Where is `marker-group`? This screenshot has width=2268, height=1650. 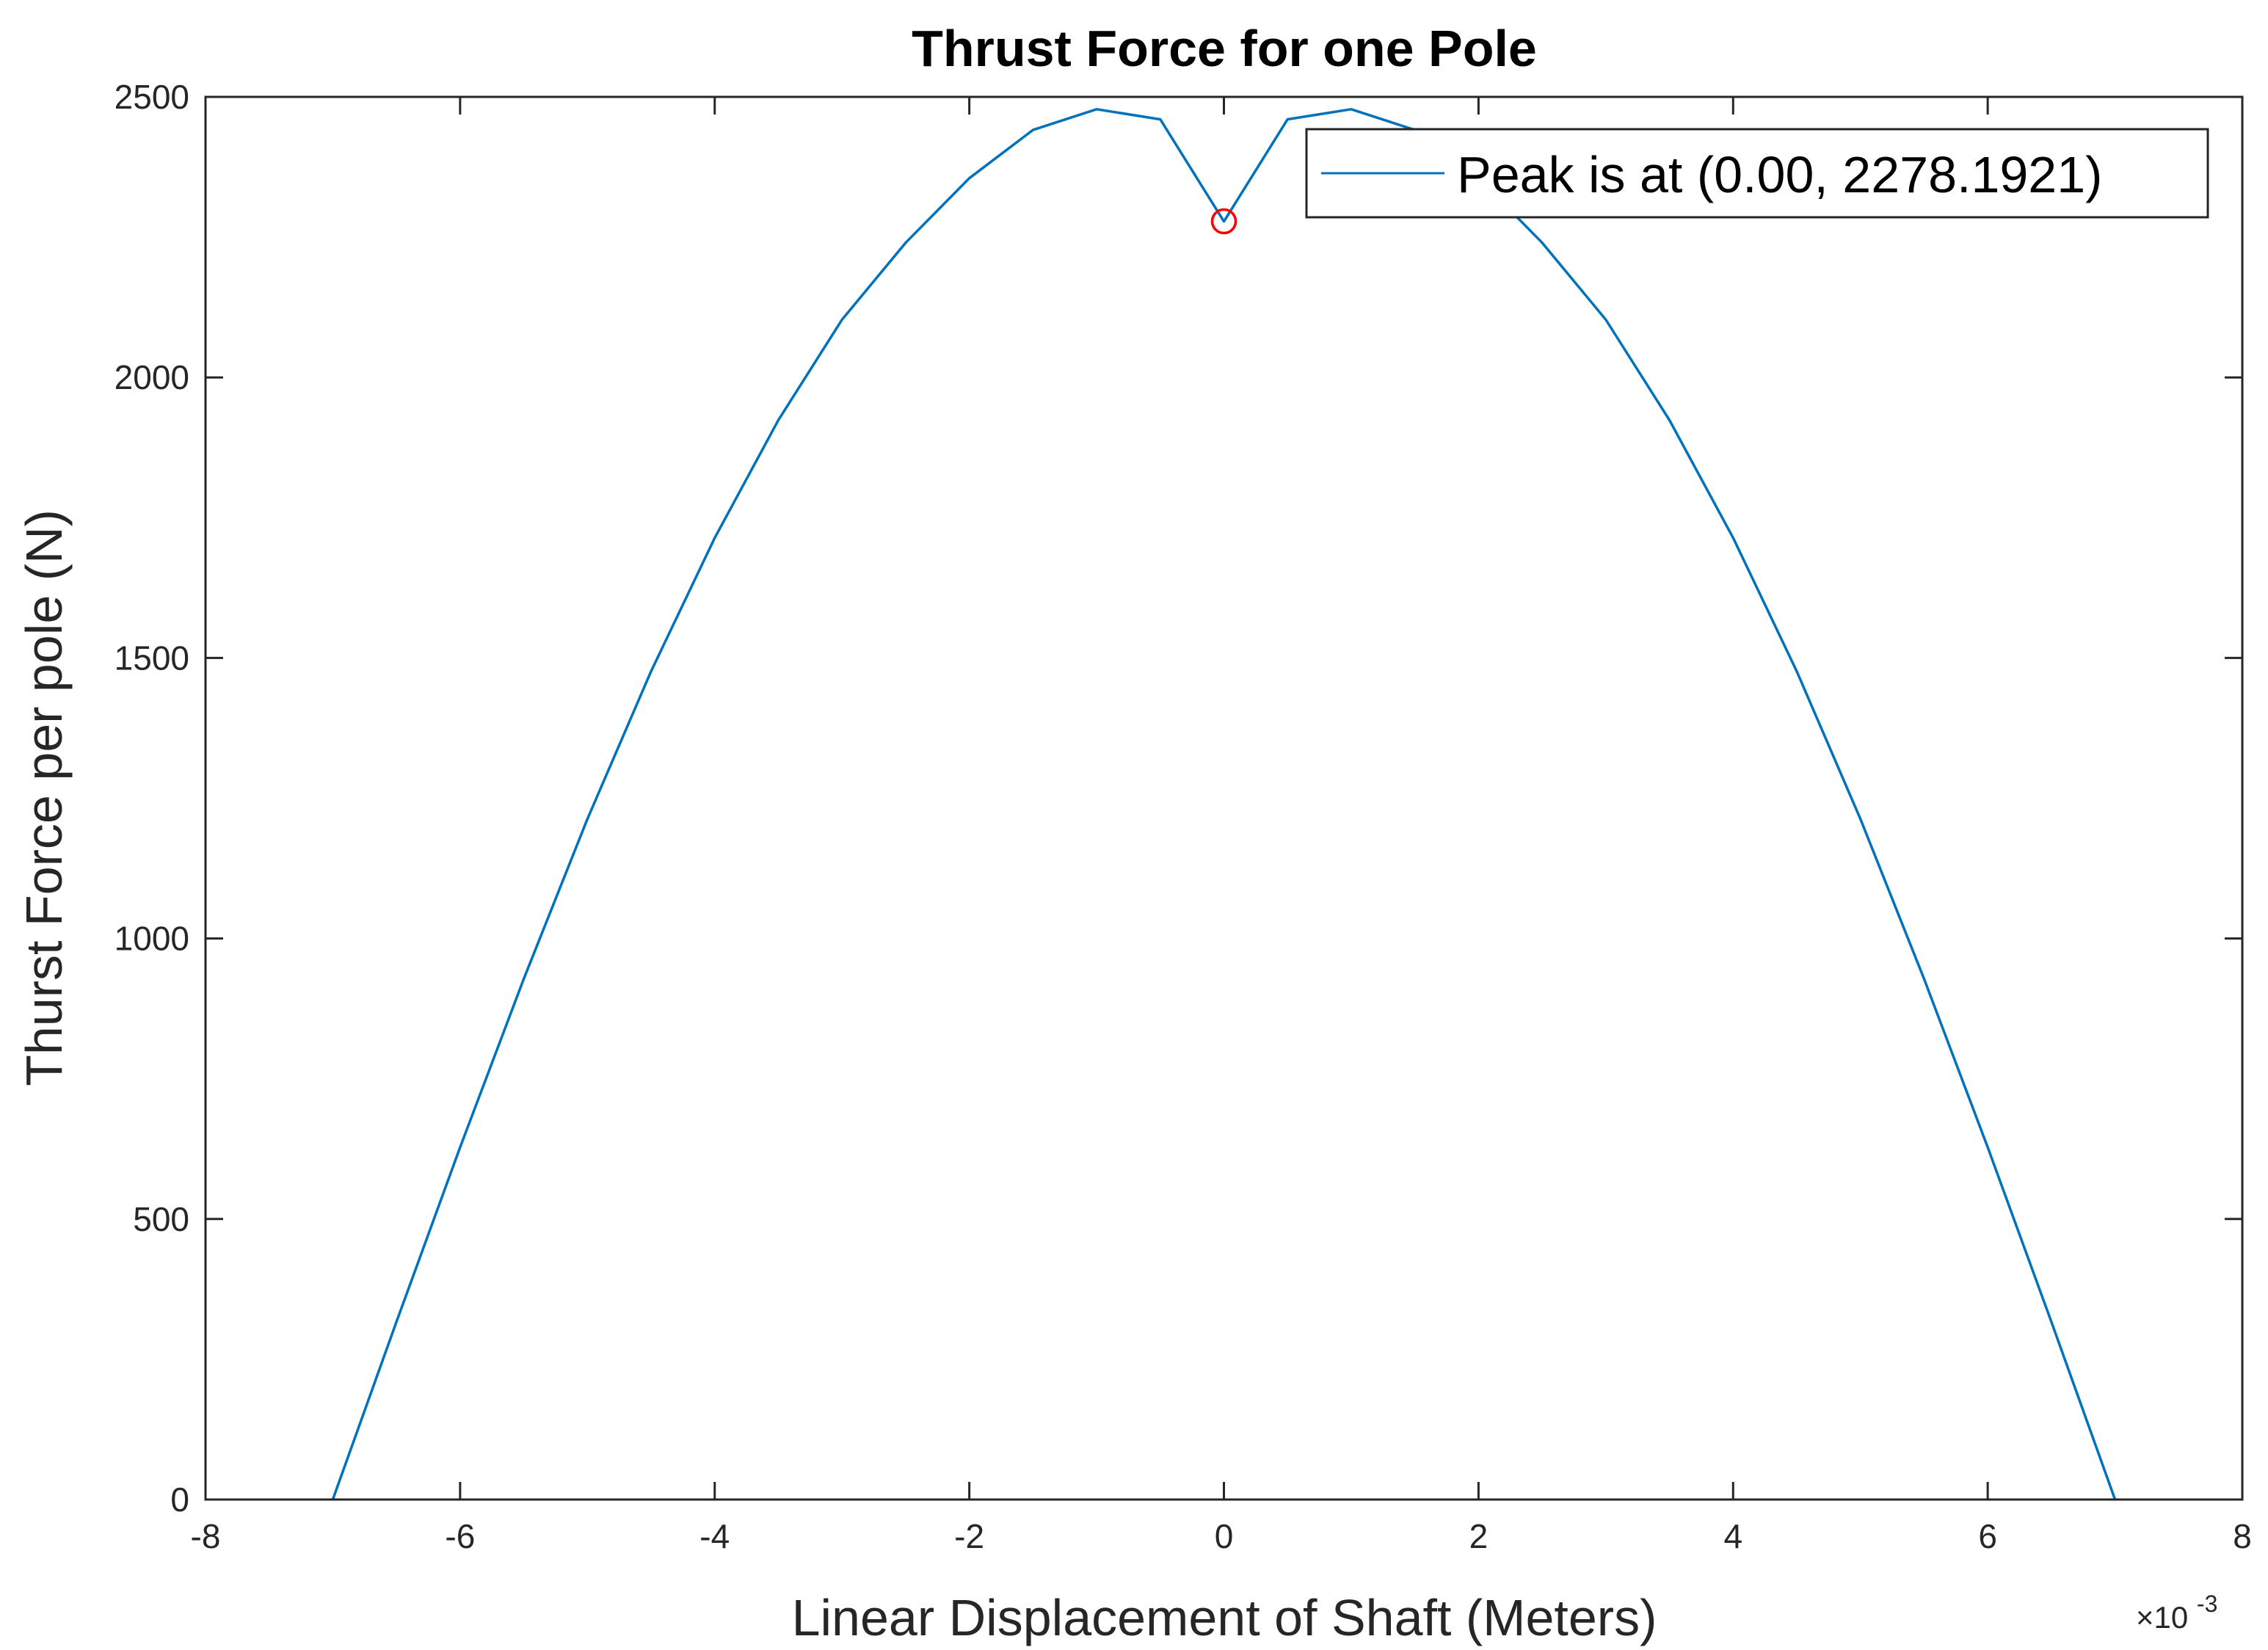
marker-group is located at coordinates (1223, 221).